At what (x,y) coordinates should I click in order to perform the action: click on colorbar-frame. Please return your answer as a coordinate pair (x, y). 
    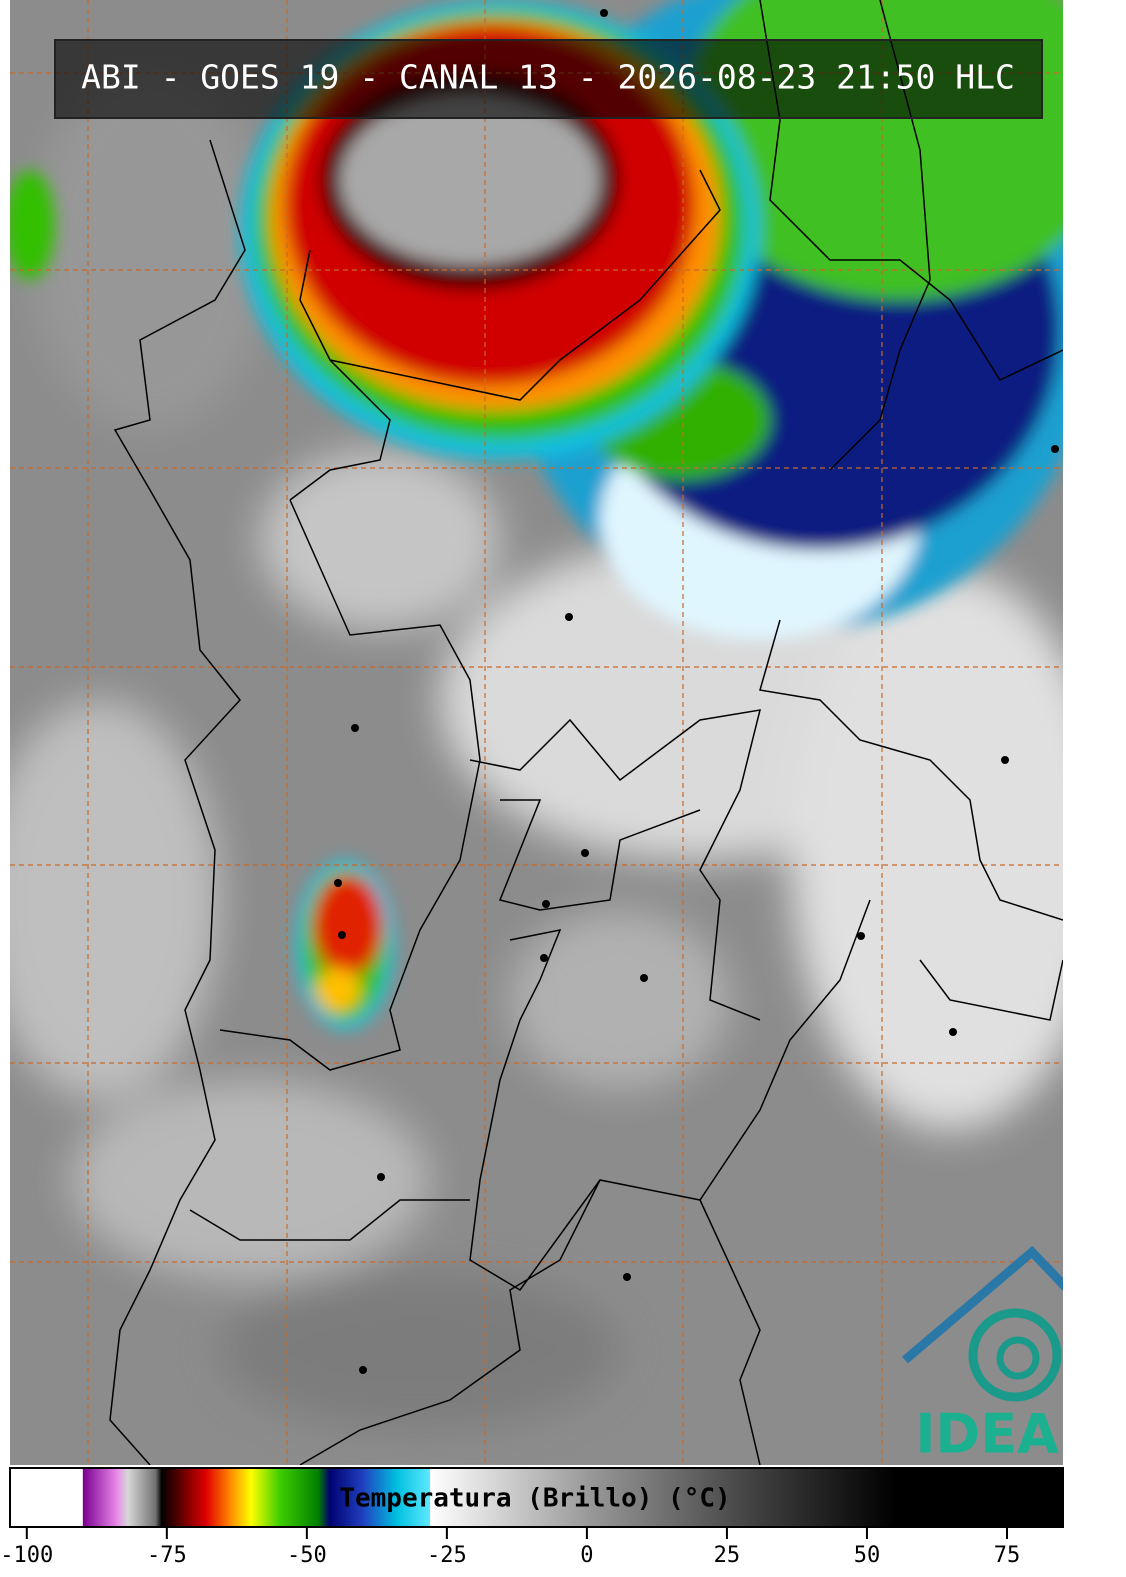
    Looking at the image, I should click on (536, 1497).